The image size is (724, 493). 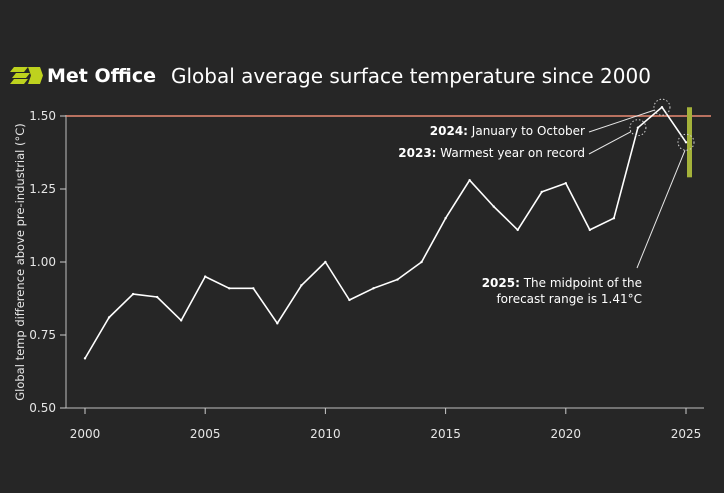 What do you see at coordinates (562, 283) in the screenshot?
I see `annotation-2025-line1: 2025: The midpoint of the` at bounding box center [562, 283].